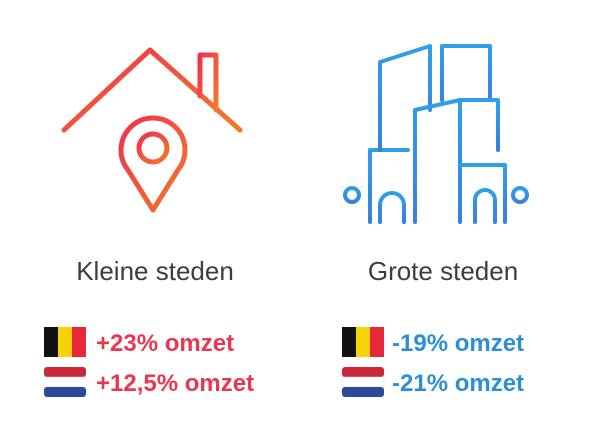 This screenshot has width=599, height=441. Describe the element at coordinates (165, 343) in the screenshot. I see `stat-text: +23% omzet` at that location.